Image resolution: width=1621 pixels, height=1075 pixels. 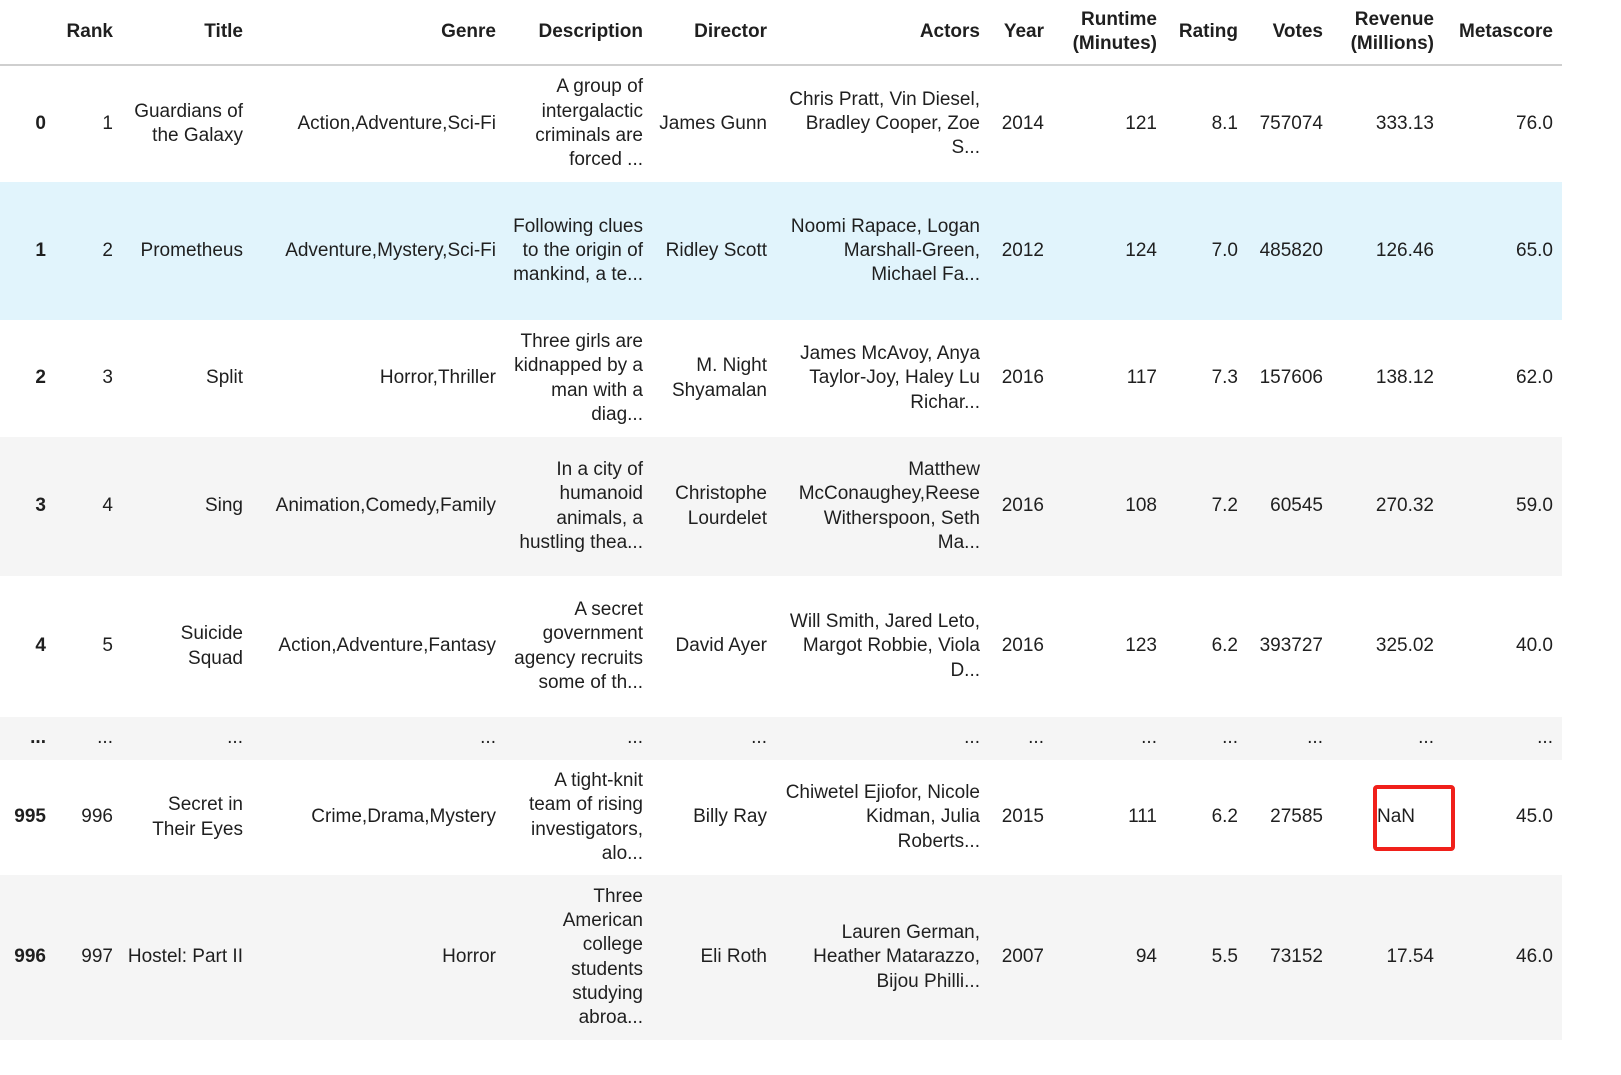 What do you see at coordinates (1534, 506) in the screenshot?
I see `cell-metascore: 59.0` at bounding box center [1534, 506].